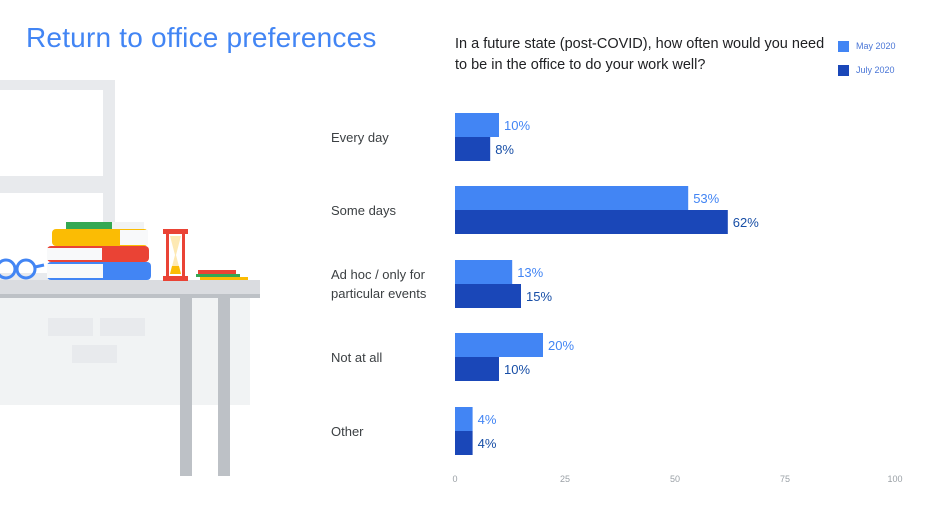 The image size is (930, 520). Describe the element at coordinates (391, 284) in the screenshot. I see `category-label-ad-hoc-only-for-particular-events: Ad hoc / only for particular events` at that location.